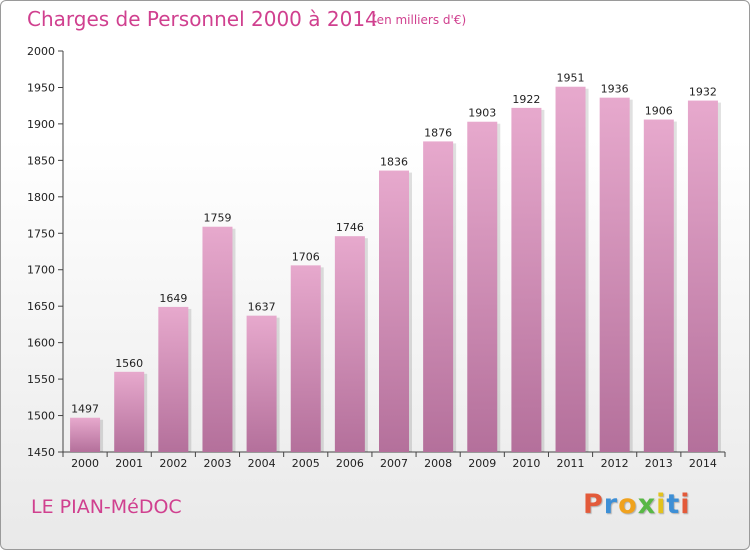 The height and width of the screenshot is (550, 750). Describe the element at coordinates (41, 306) in the screenshot. I see `y-tick-label: 1650` at that location.